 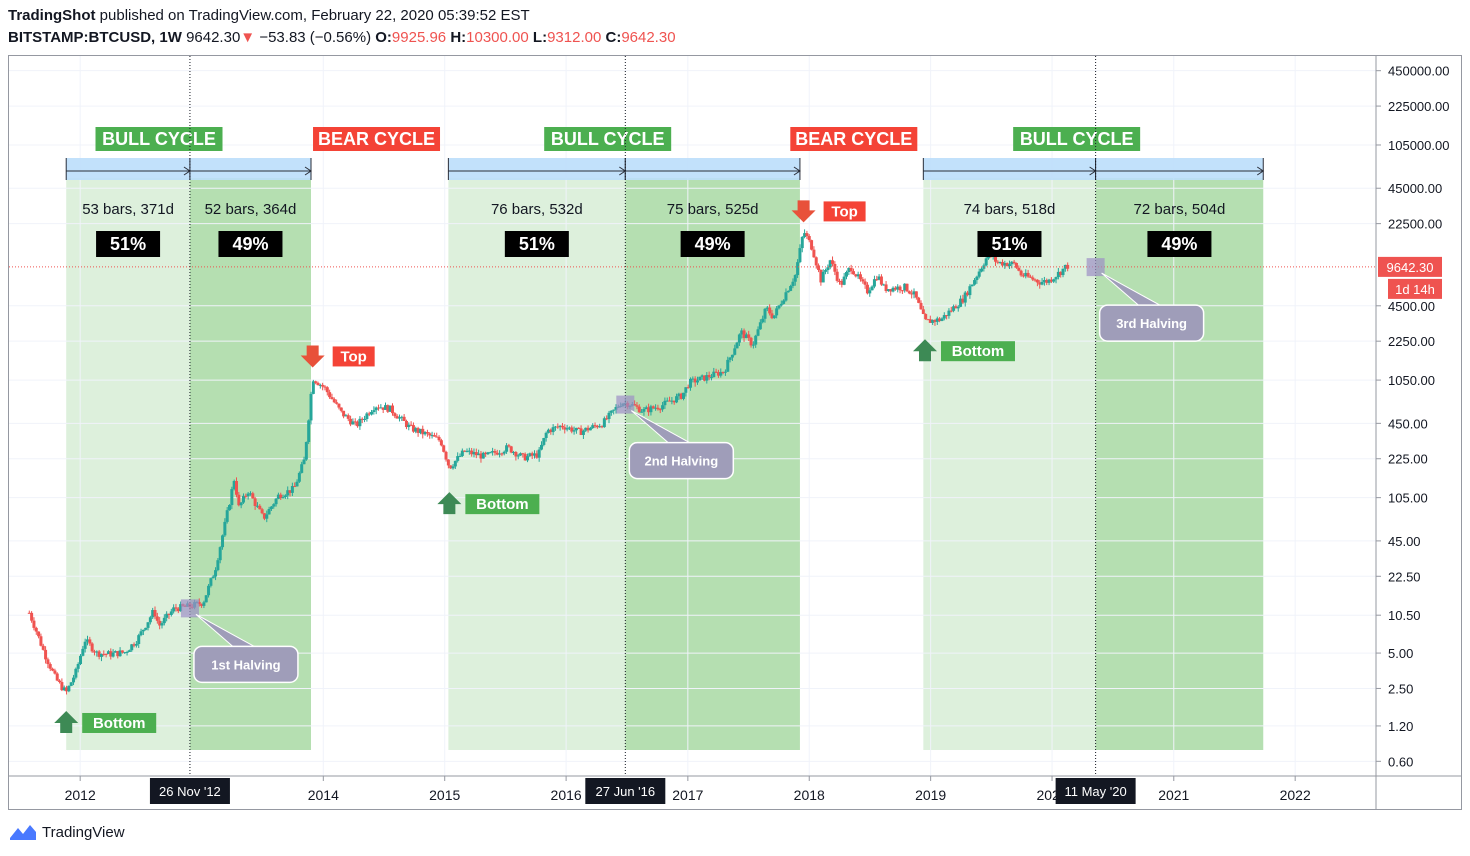 I want to click on y-tick-label: 1.20, so click(x=1400, y=726).